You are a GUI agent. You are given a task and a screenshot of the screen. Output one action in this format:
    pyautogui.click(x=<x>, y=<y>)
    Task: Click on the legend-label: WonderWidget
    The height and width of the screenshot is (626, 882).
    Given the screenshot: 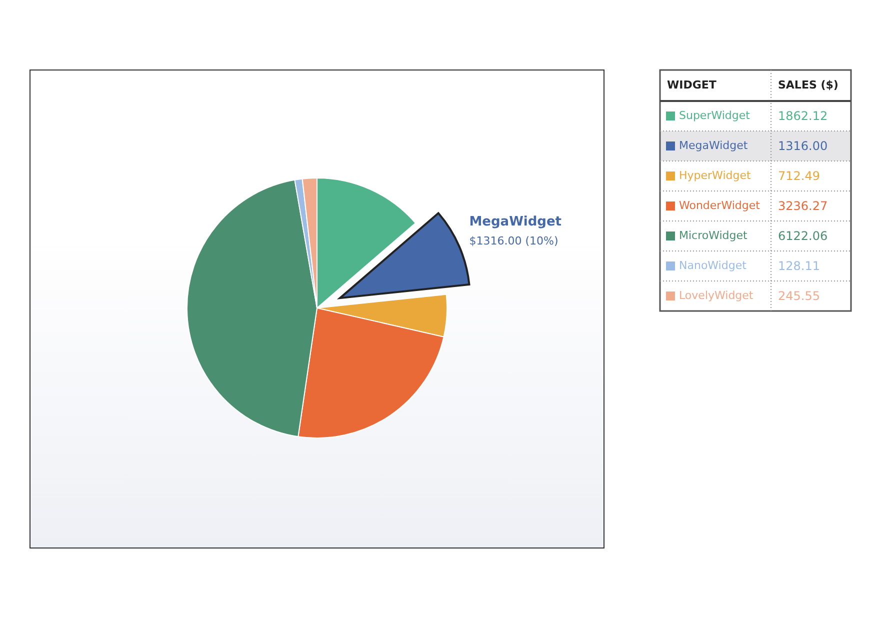 What is the action you would take?
    pyautogui.click(x=720, y=205)
    